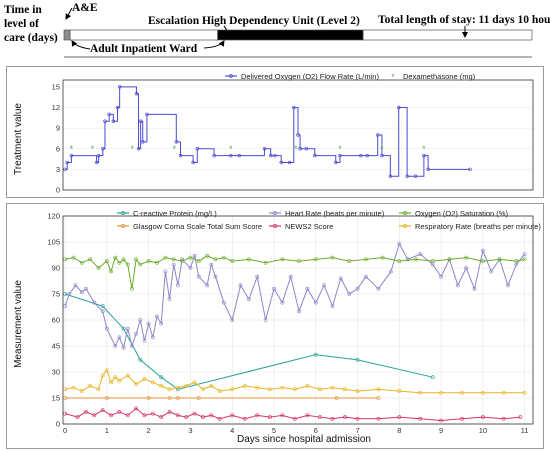 Image resolution: width=550 pixels, height=450 pixels. Describe the element at coordinates (382, 149) in the screenshot. I see `point-dexamethasone-mg-7: *` at that location.